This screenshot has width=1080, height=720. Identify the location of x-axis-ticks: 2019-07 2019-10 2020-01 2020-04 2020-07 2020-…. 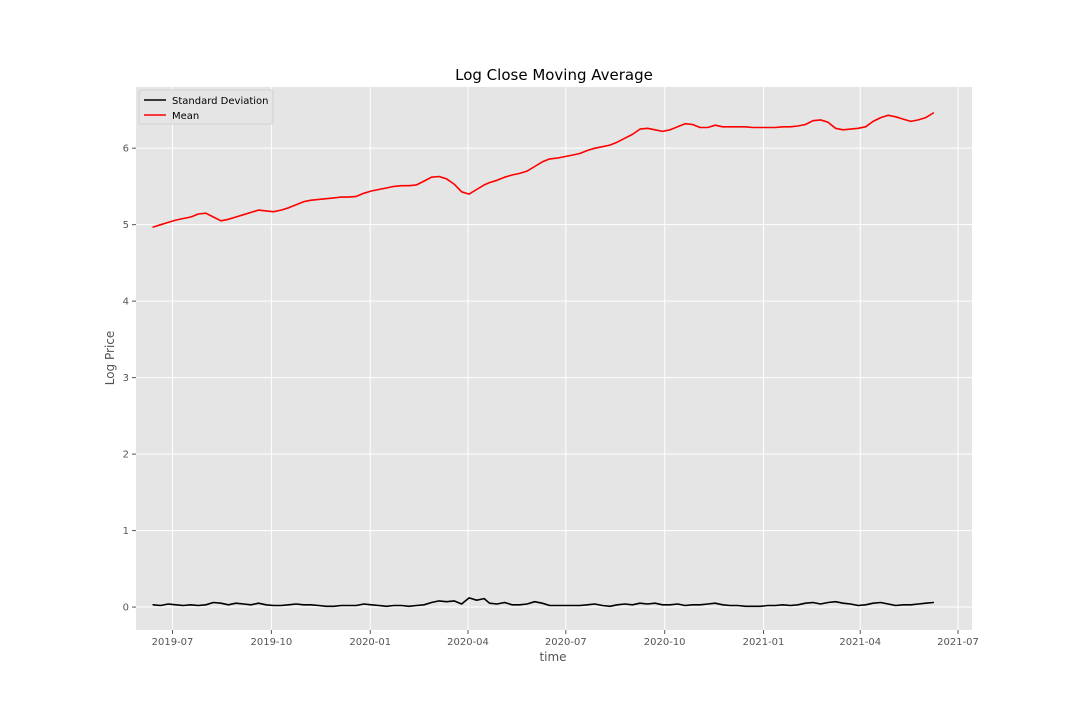
(565, 639).